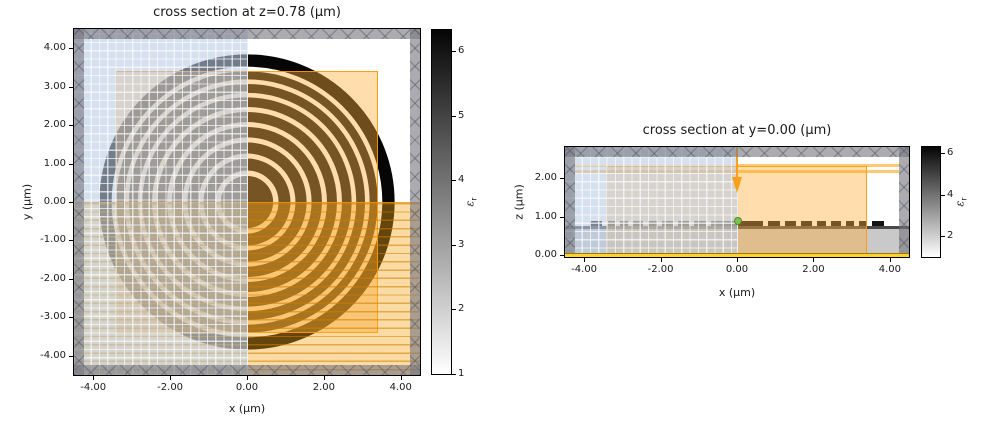 The width and height of the screenshot is (989, 429). Describe the element at coordinates (53, 317) in the screenshot. I see `y-tick-label: -3.00` at that location.